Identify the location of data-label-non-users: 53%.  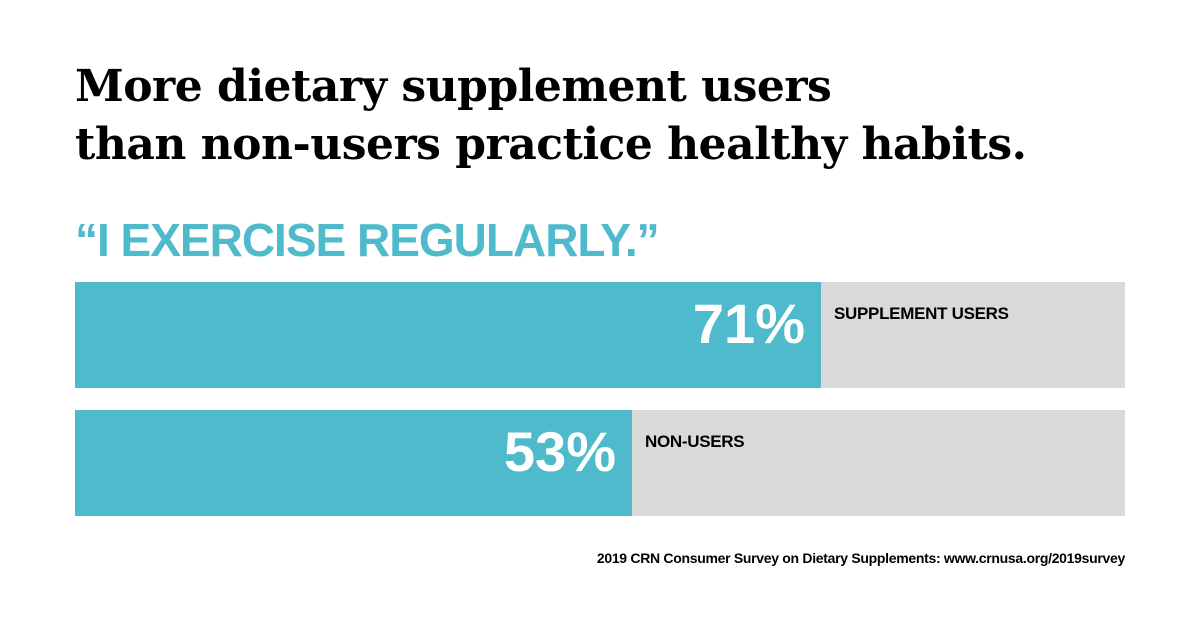
(559, 451).